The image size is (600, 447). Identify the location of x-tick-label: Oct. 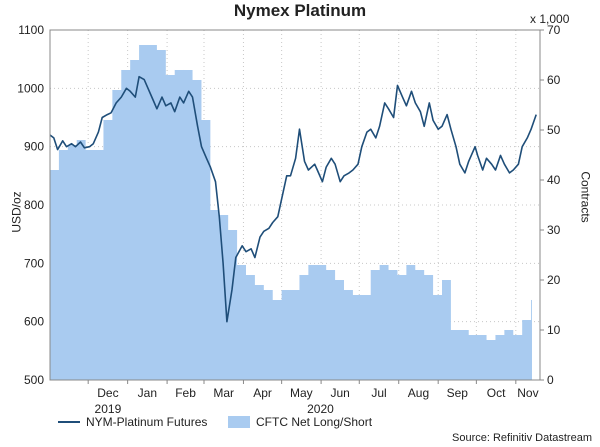
(496, 393).